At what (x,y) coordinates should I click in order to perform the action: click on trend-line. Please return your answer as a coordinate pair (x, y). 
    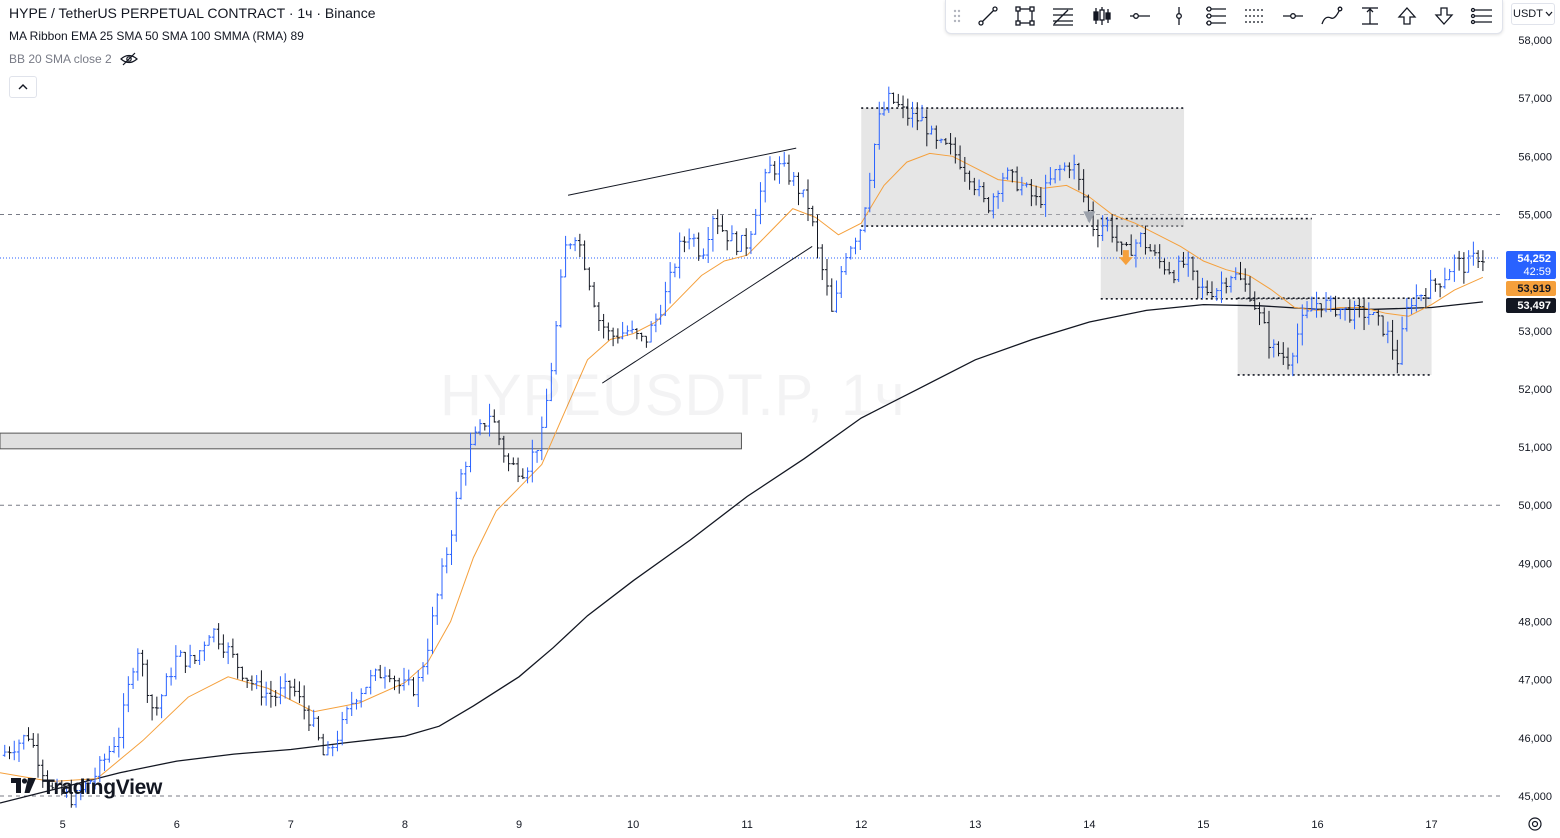
    Looking at the image, I should click on (707, 315).